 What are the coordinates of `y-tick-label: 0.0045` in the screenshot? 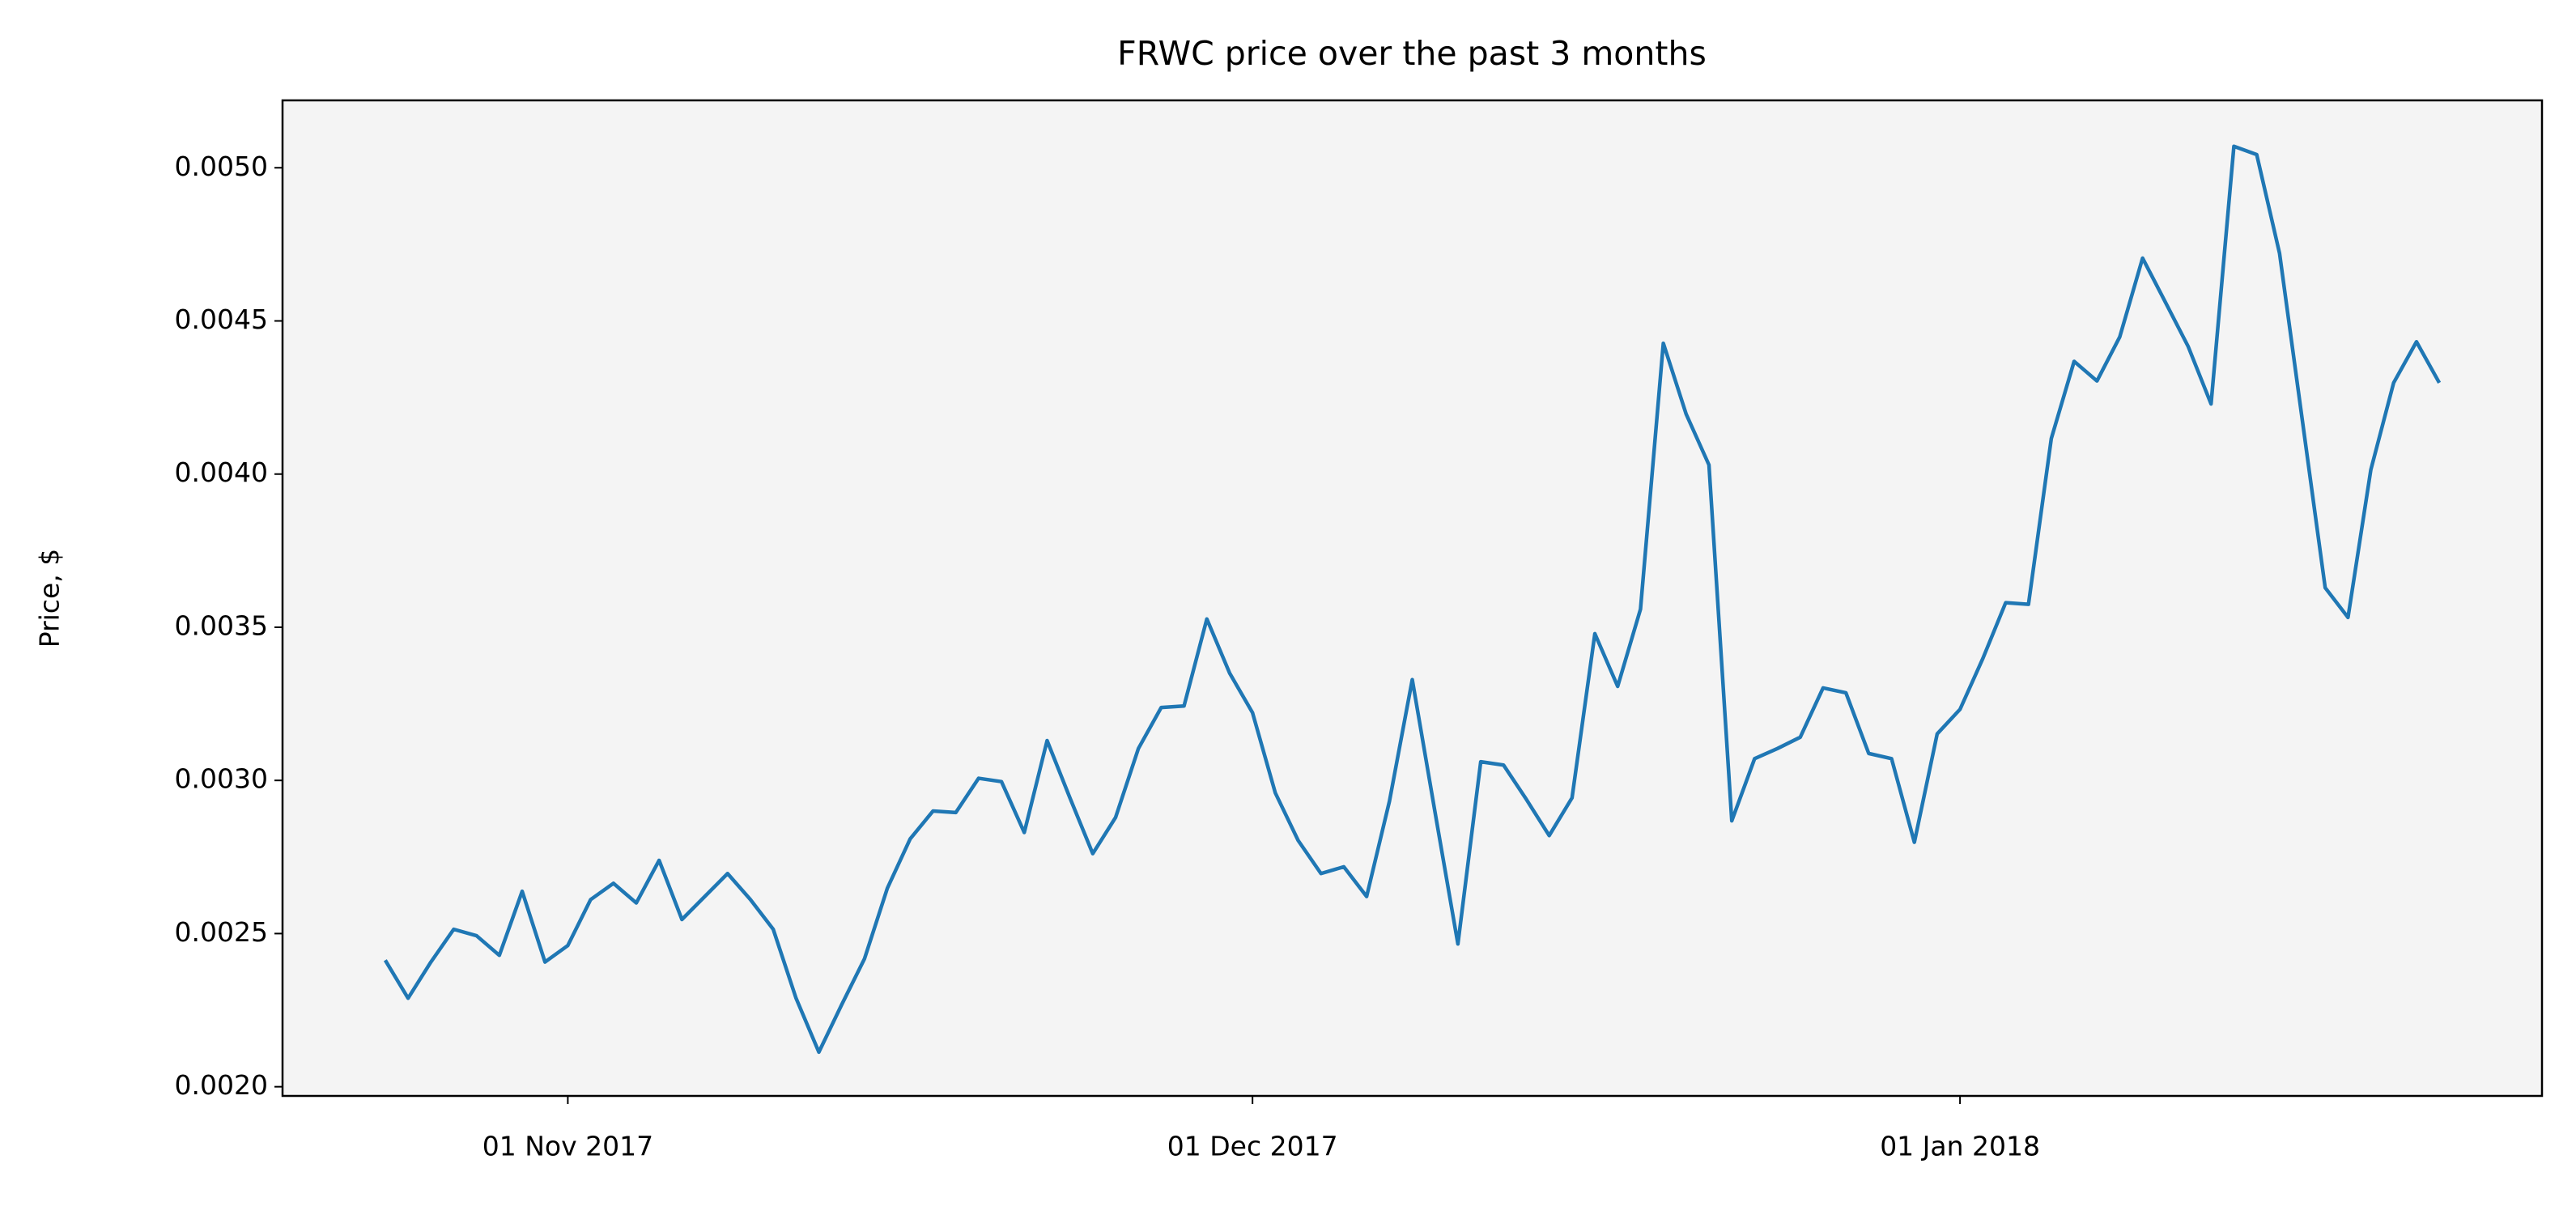 It's located at (221, 319).